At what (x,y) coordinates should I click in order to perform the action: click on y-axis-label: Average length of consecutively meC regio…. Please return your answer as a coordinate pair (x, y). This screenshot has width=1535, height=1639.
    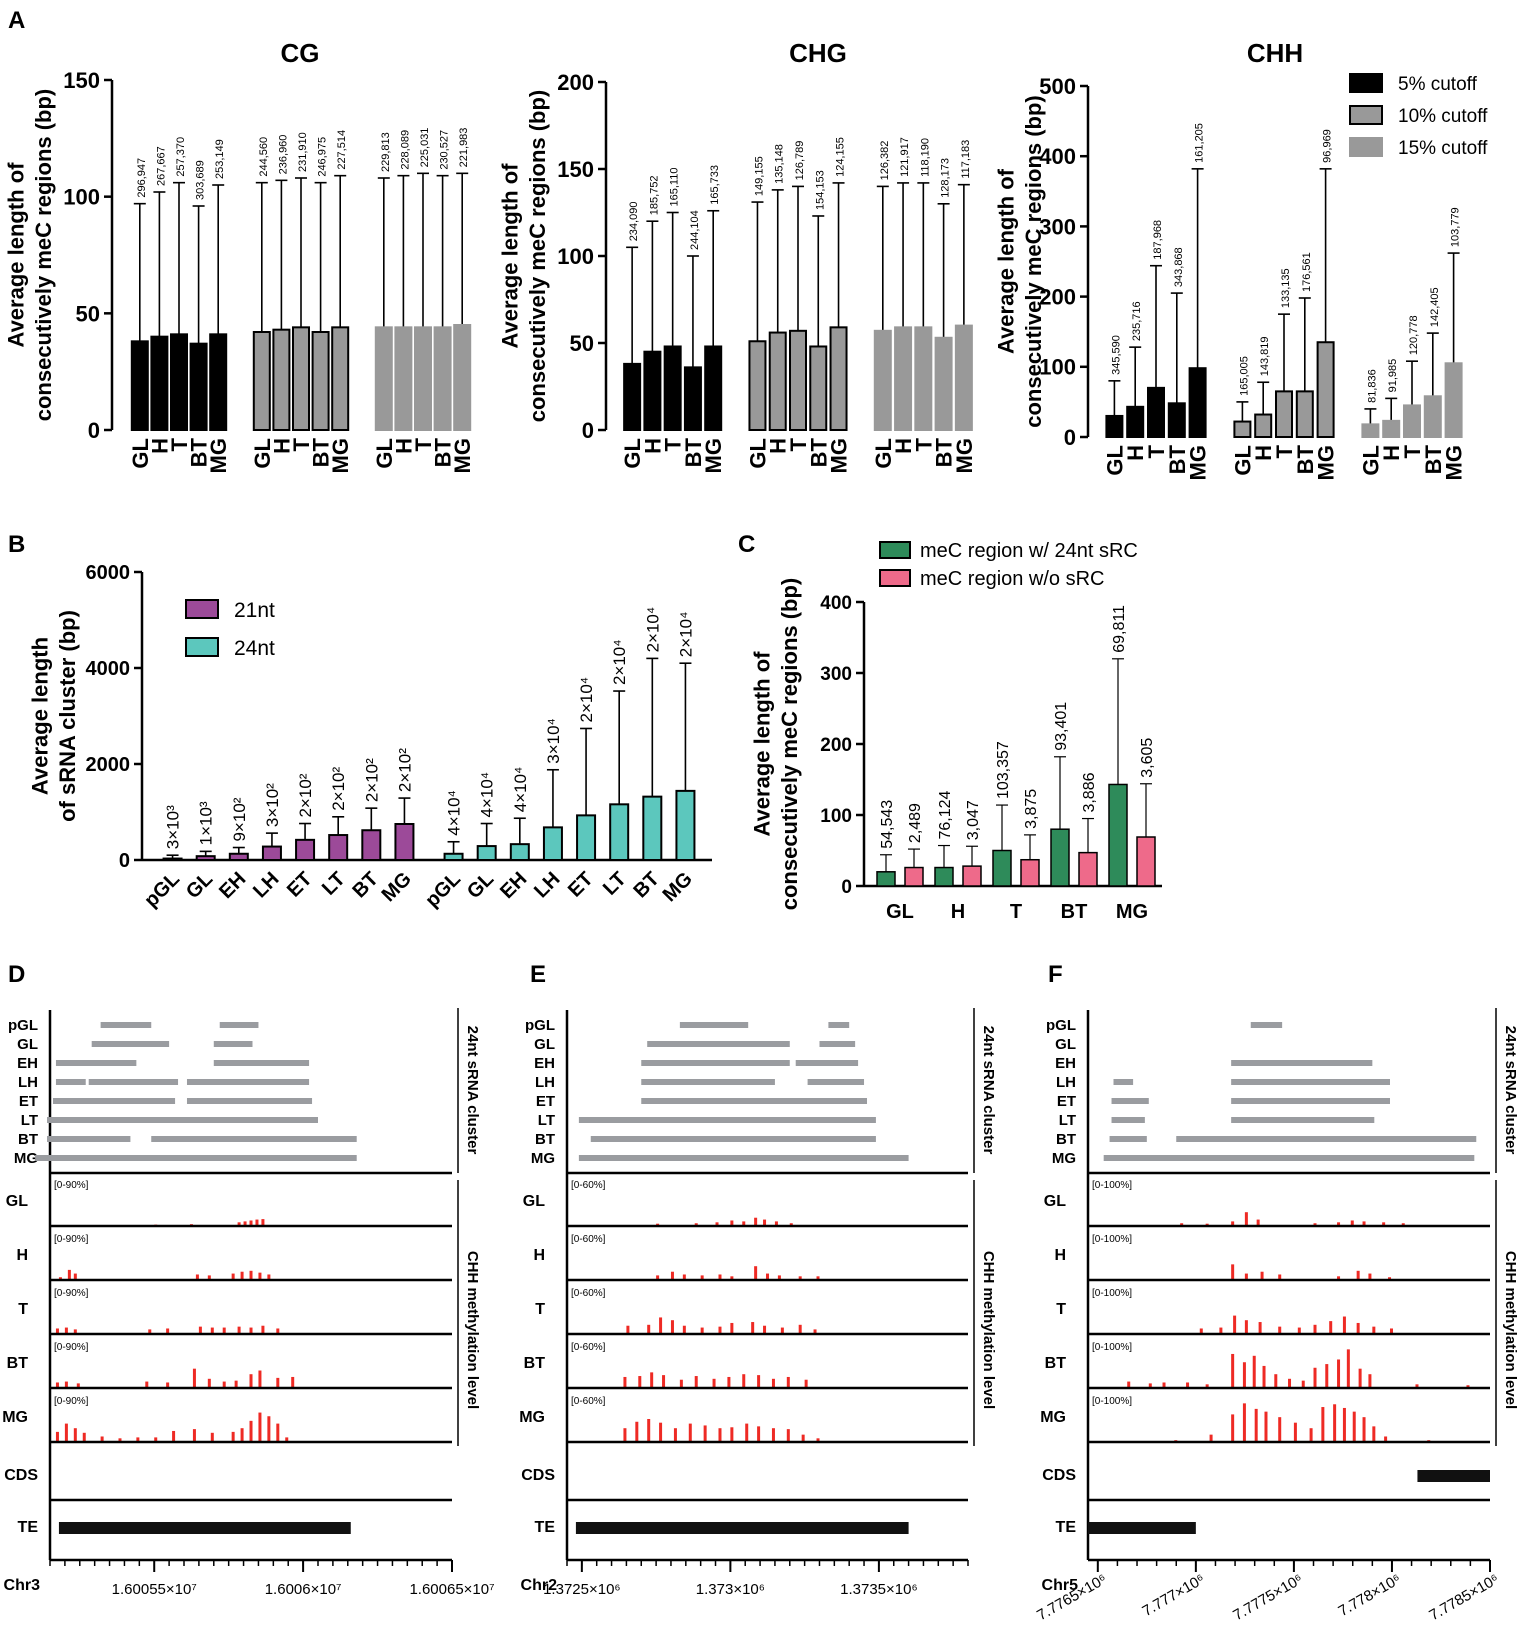
    Looking at the image, I should click on (1020, 261).